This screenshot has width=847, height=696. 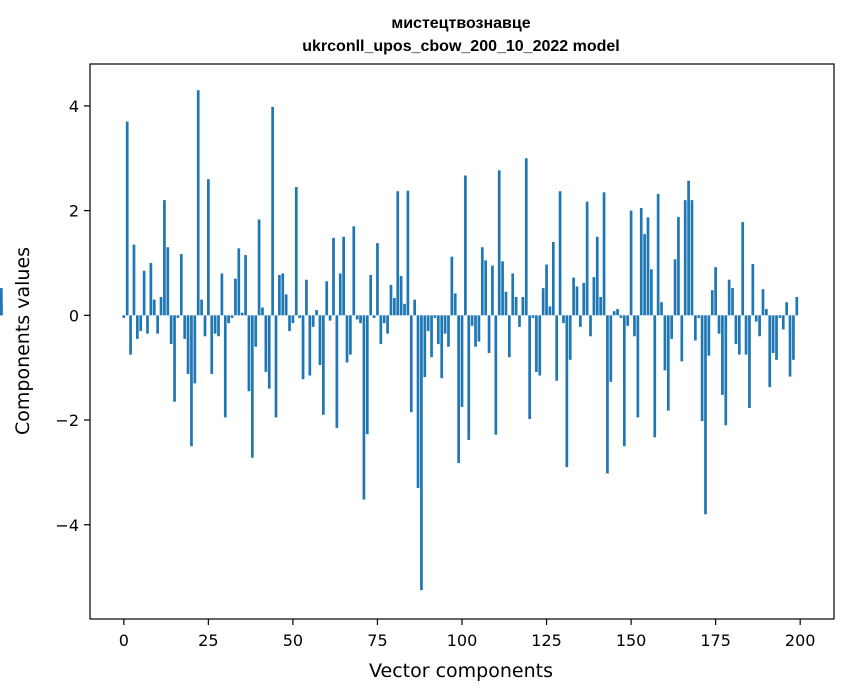 I want to click on x-tick-label: 25, so click(x=208, y=640).